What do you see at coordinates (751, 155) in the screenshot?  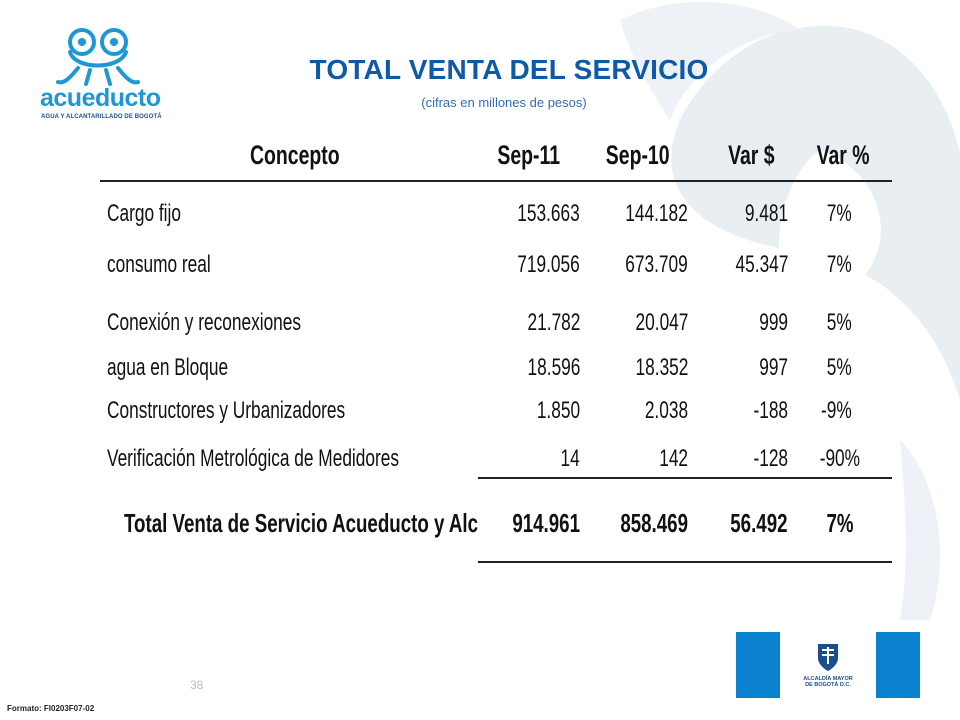 I see `column-header-var-dollar: Var $` at bounding box center [751, 155].